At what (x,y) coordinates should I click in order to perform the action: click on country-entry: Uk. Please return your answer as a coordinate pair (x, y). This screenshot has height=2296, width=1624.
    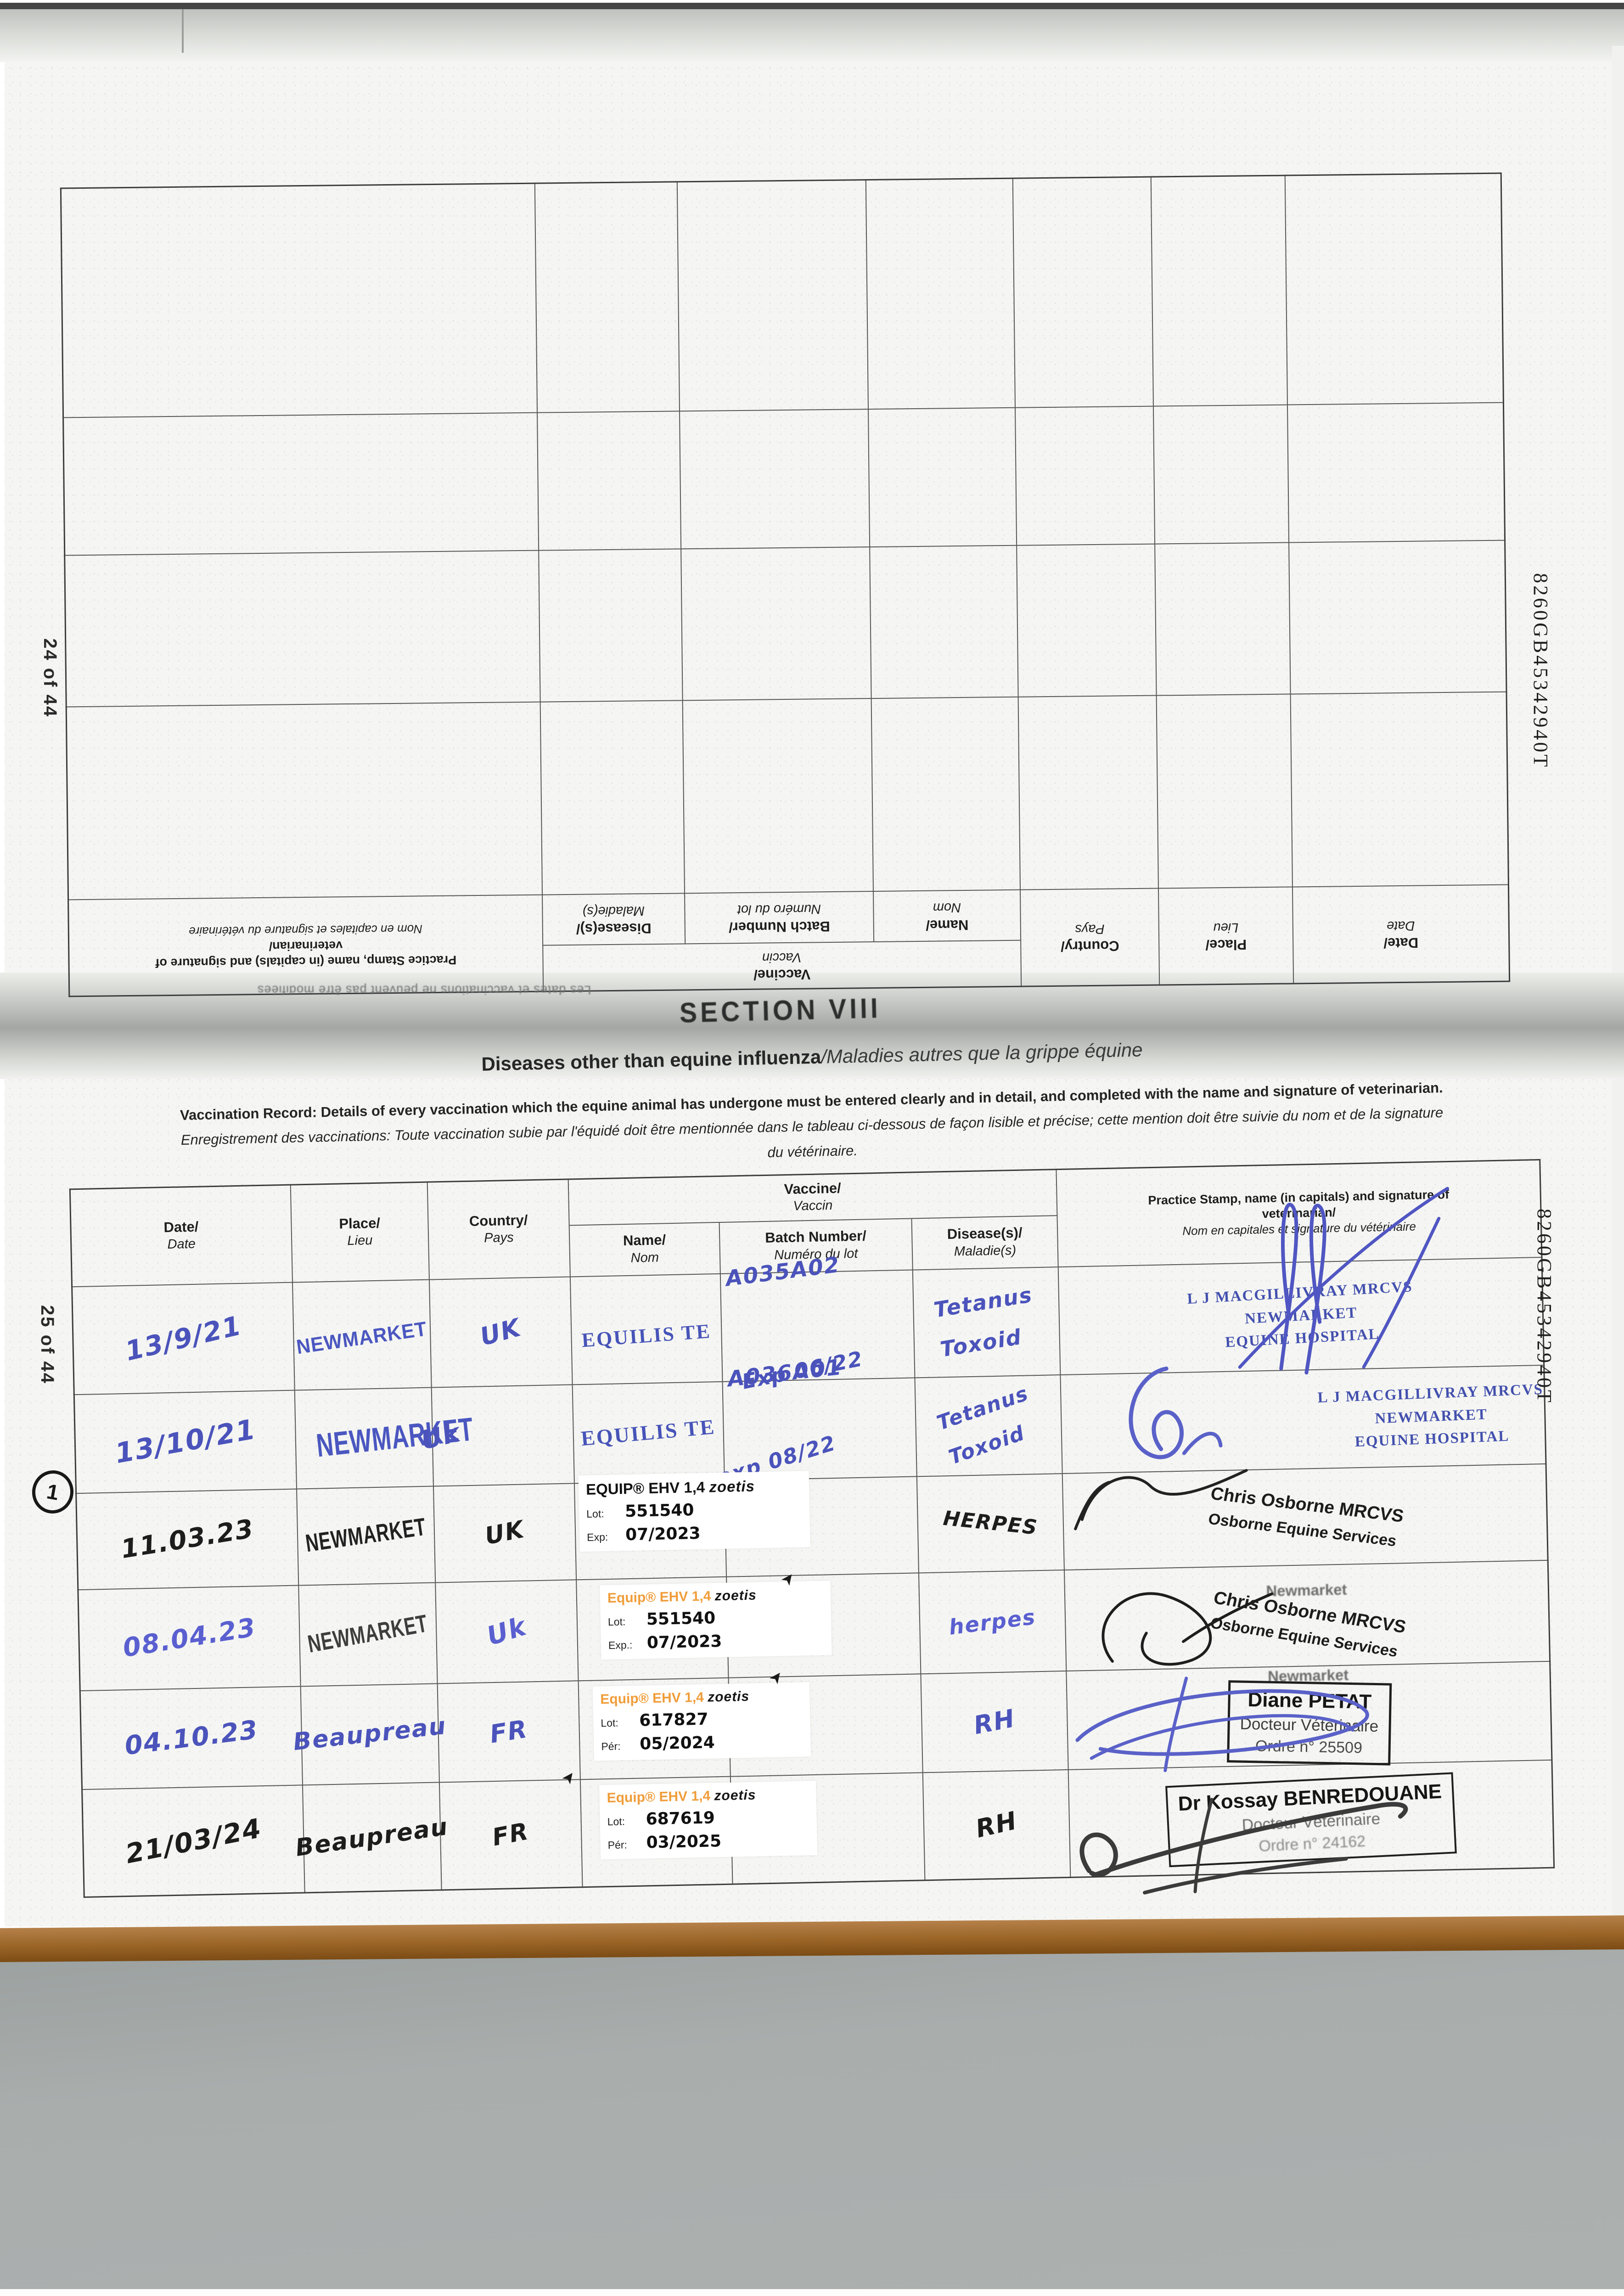
    Looking at the image, I should click on (506, 1631).